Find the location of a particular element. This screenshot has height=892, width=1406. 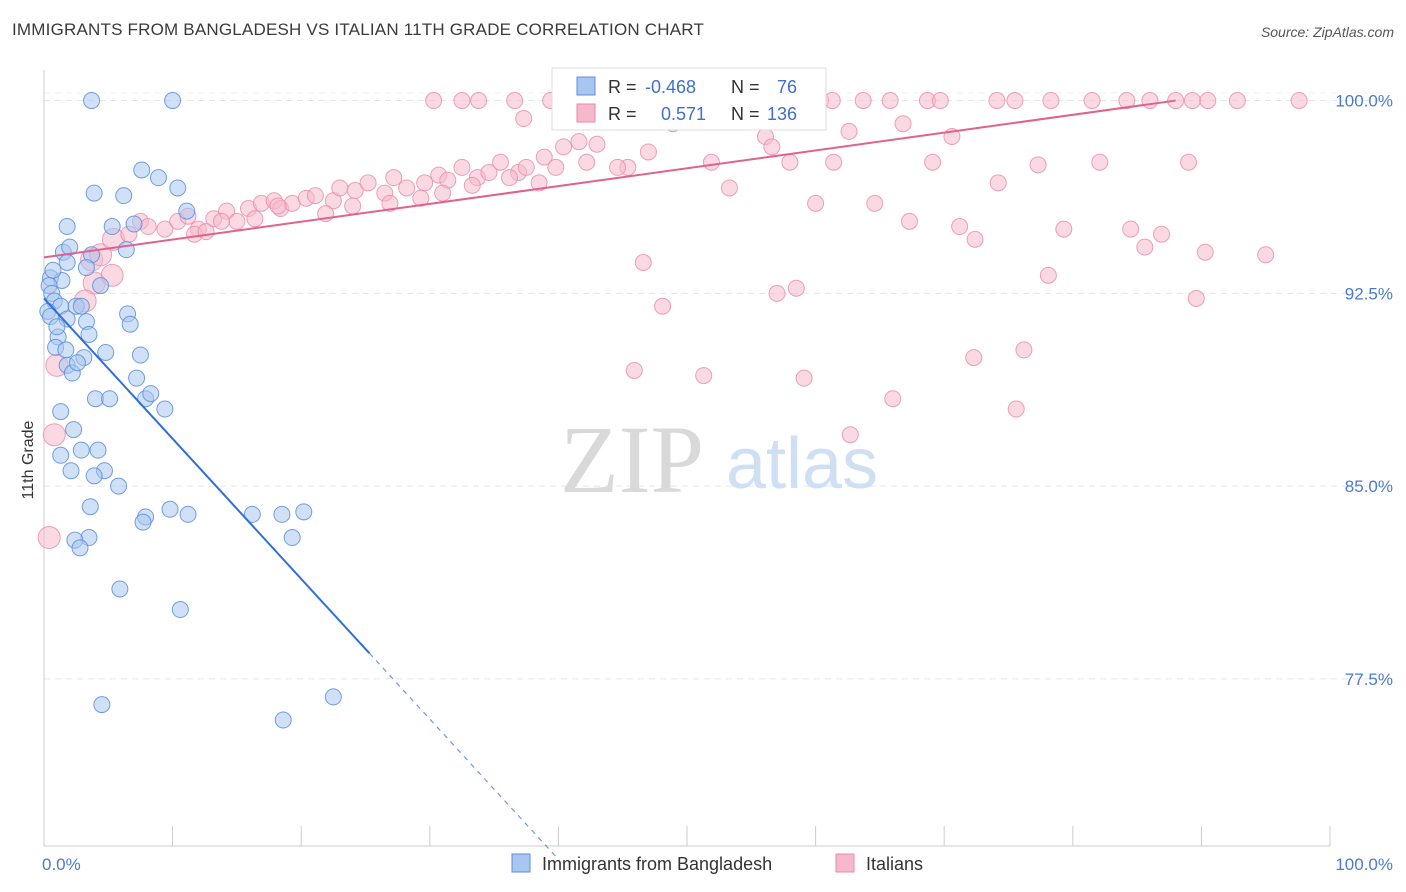

n-label-blue: N = is located at coordinates (745, 87).